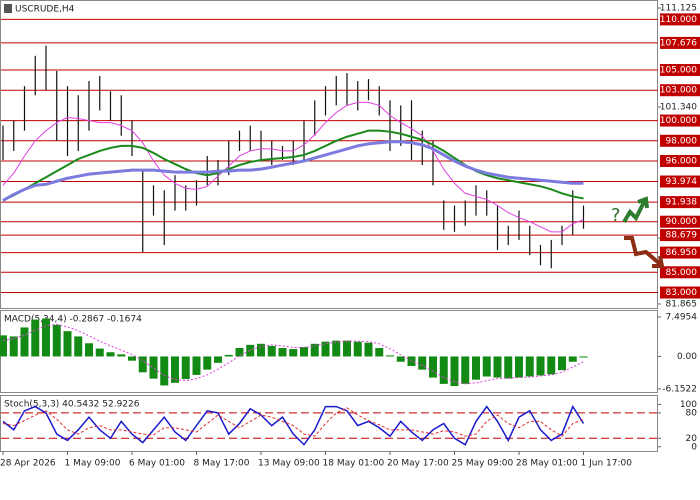 Image resolution: width=700 pixels, height=500 pixels. Describe the element at coordinates (418, 464) in the screenshot. I see `x-tick-label: 20 May 17:00` at that location.